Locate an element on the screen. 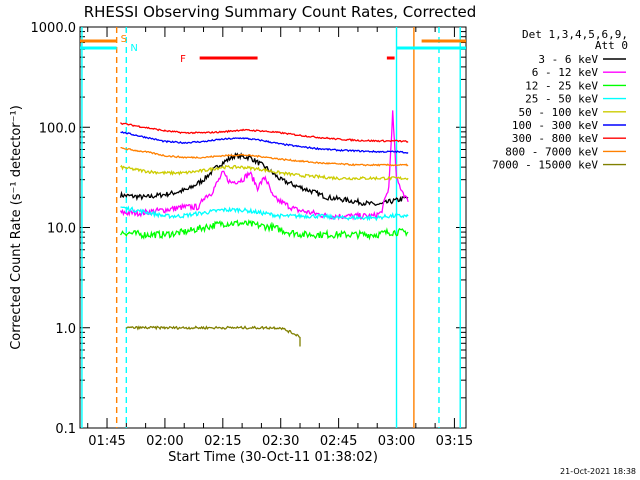 Image resolution: width=640 pixels, height=480 pixels. state-label-n: N is located at coordinates (133, 48).